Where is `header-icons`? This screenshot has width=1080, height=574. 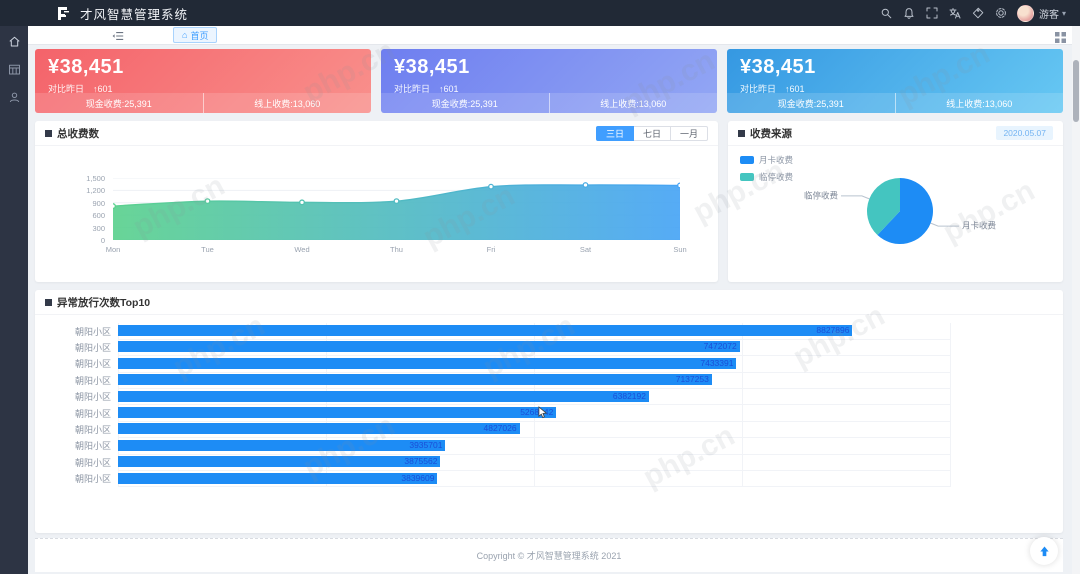 header-icons is located at coordinates (943, 13).